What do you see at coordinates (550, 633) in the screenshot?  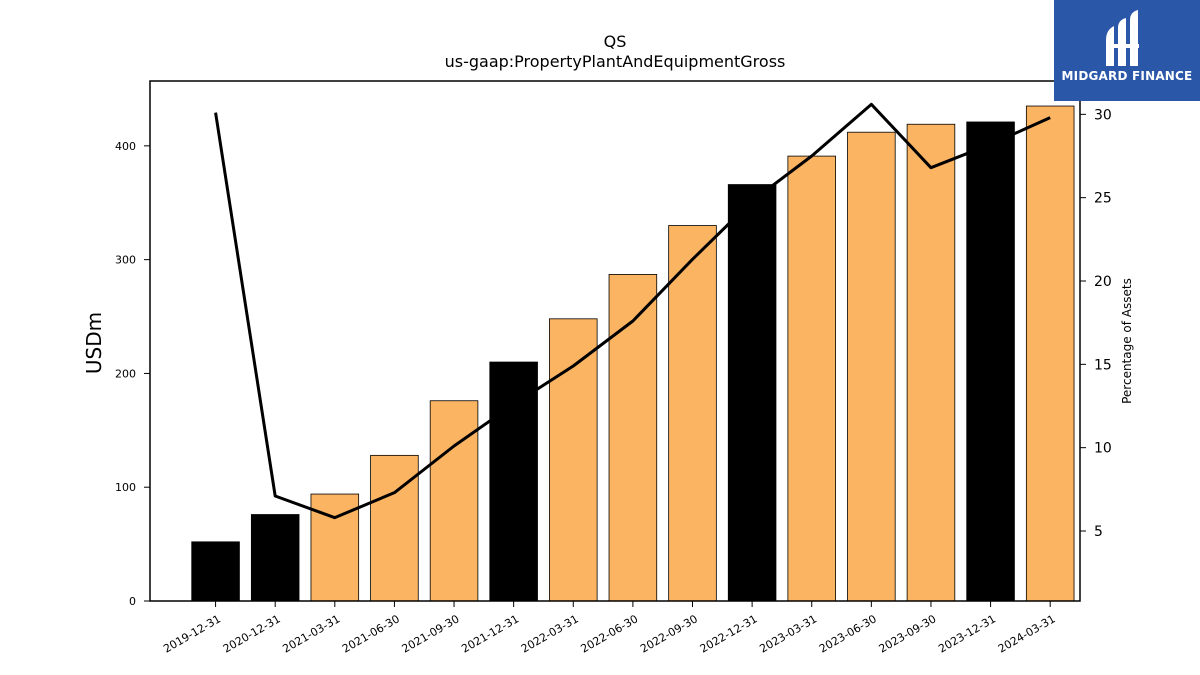 I see `x-tick-label: 2022-03-31` at bounding box center [550, 633].